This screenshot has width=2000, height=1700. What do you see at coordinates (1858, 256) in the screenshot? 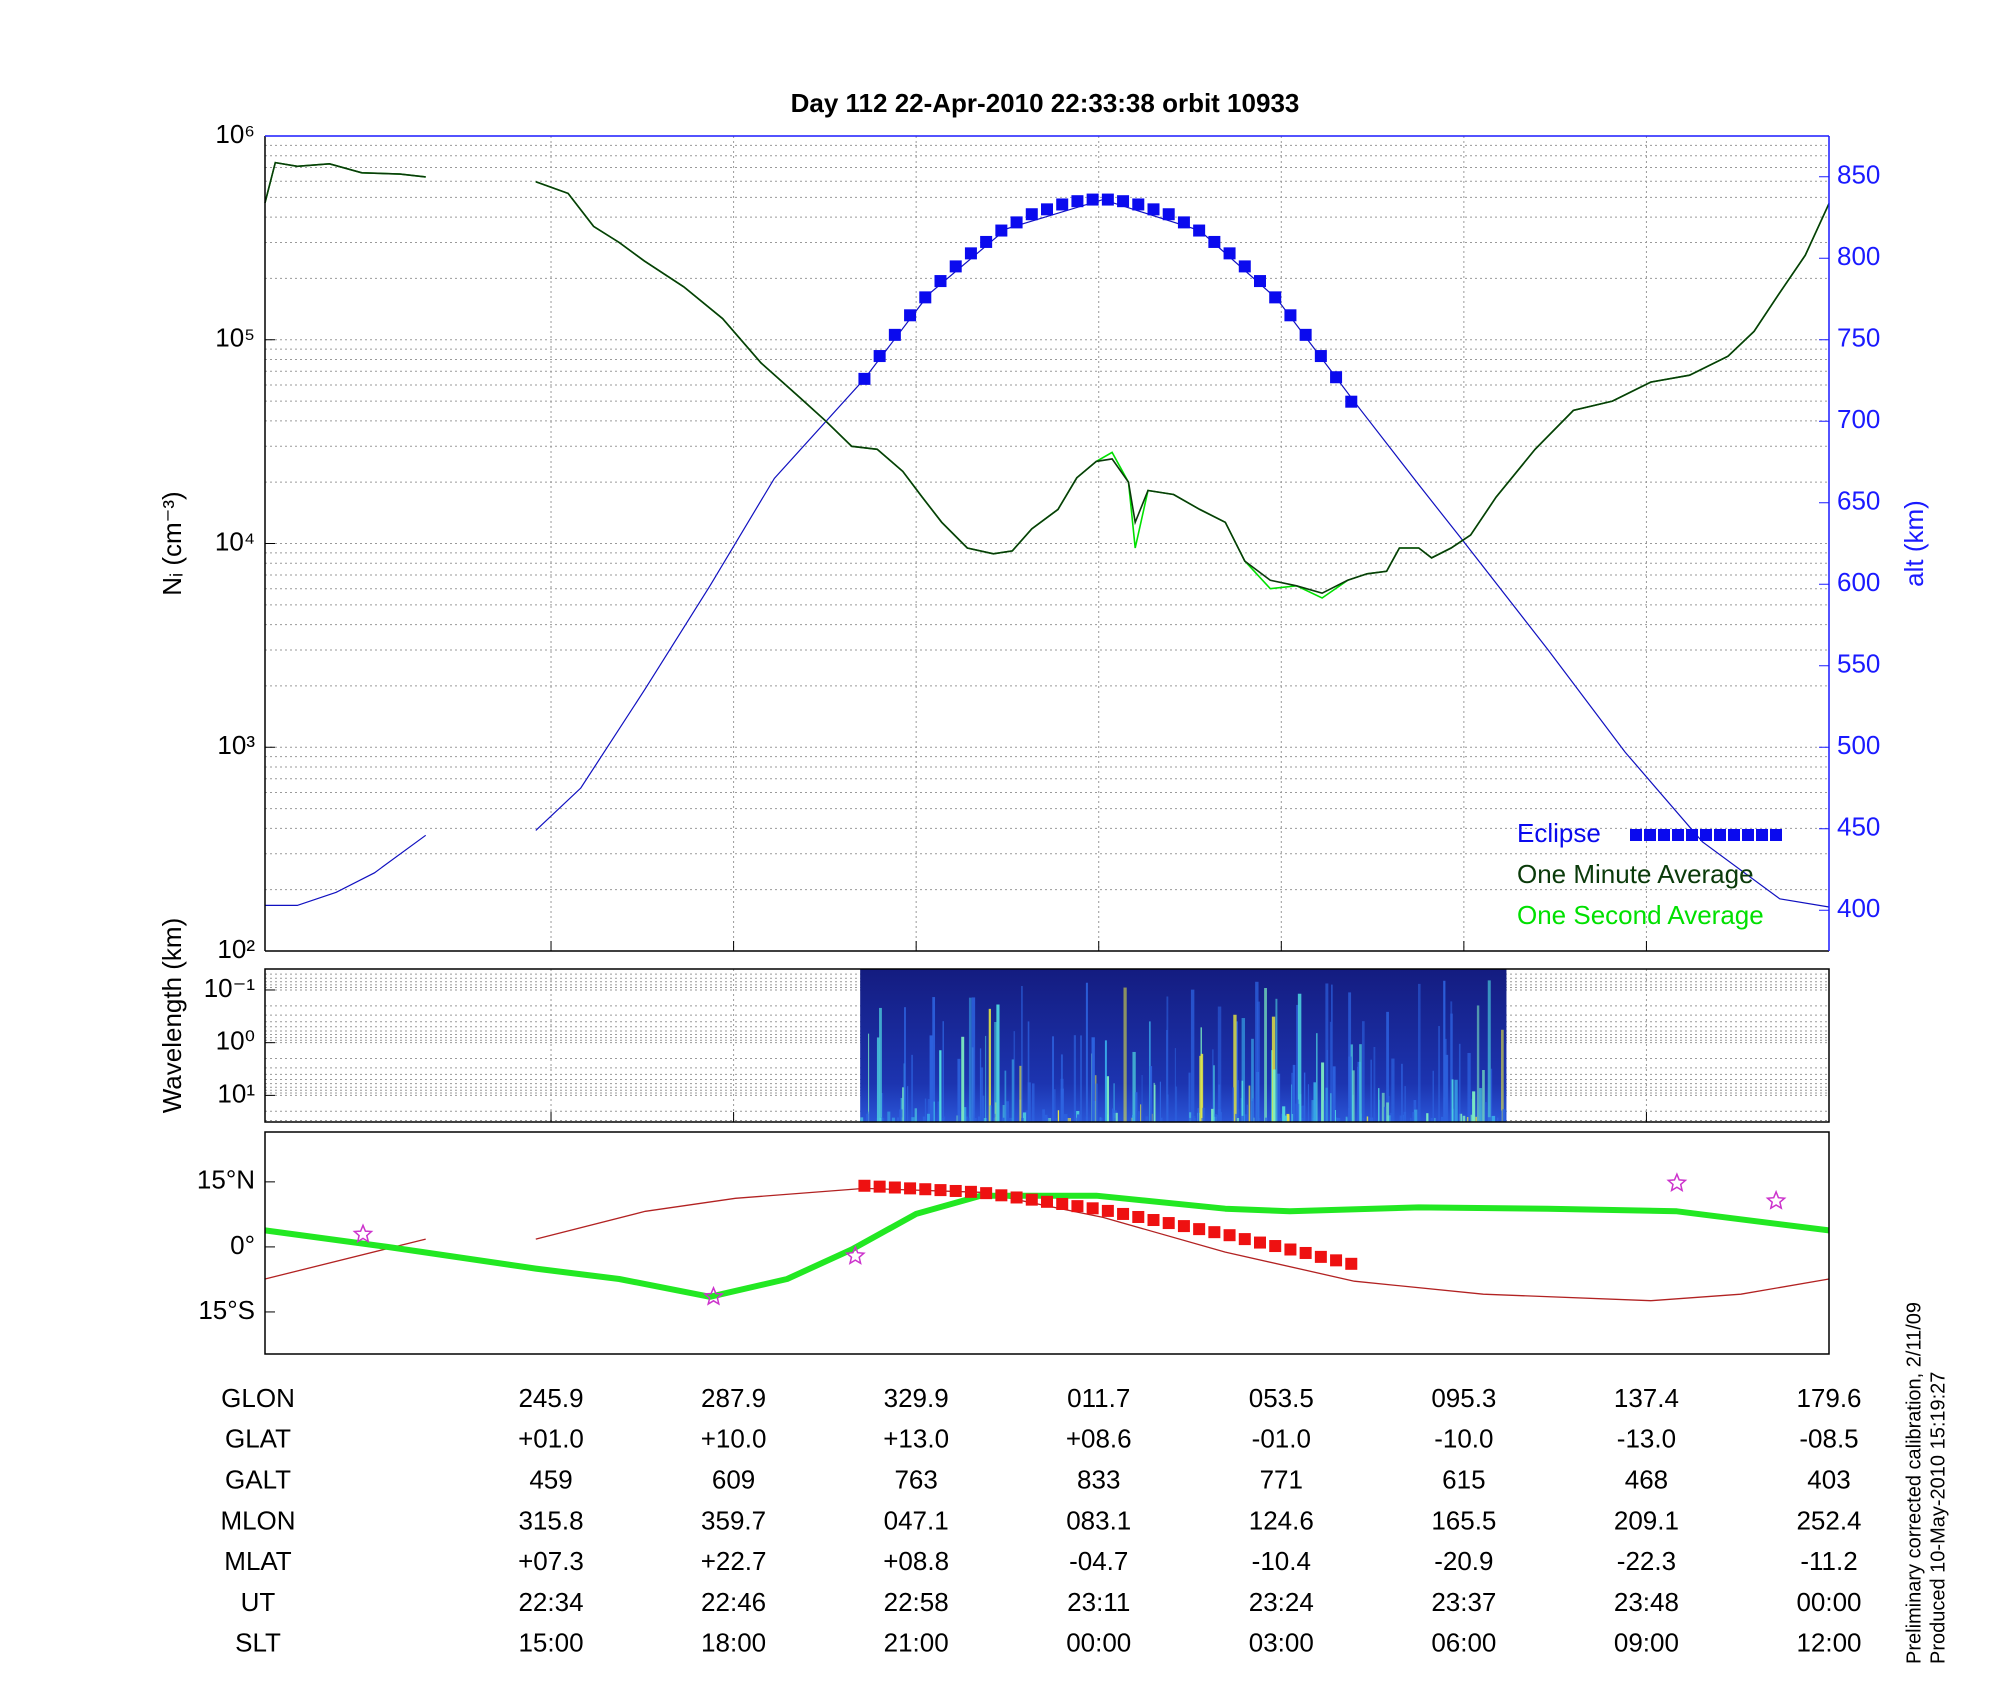
I see `y2-tick-label: 800` at bounding box center [1858, 256].